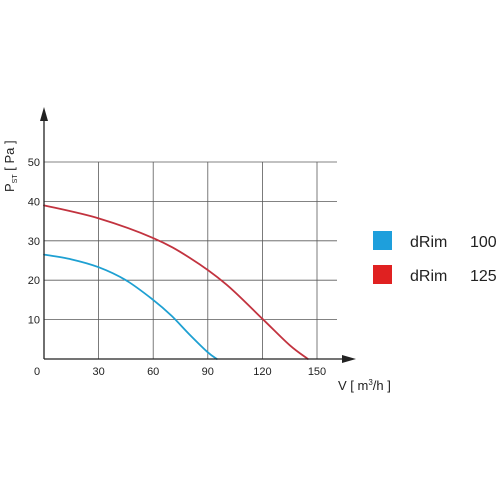 This screenshot has height=500, width=500. Describe the element at coordinates (9, 157) in the screenshot. I see `y-axis-title-unit: [ Pa ]` at that location.